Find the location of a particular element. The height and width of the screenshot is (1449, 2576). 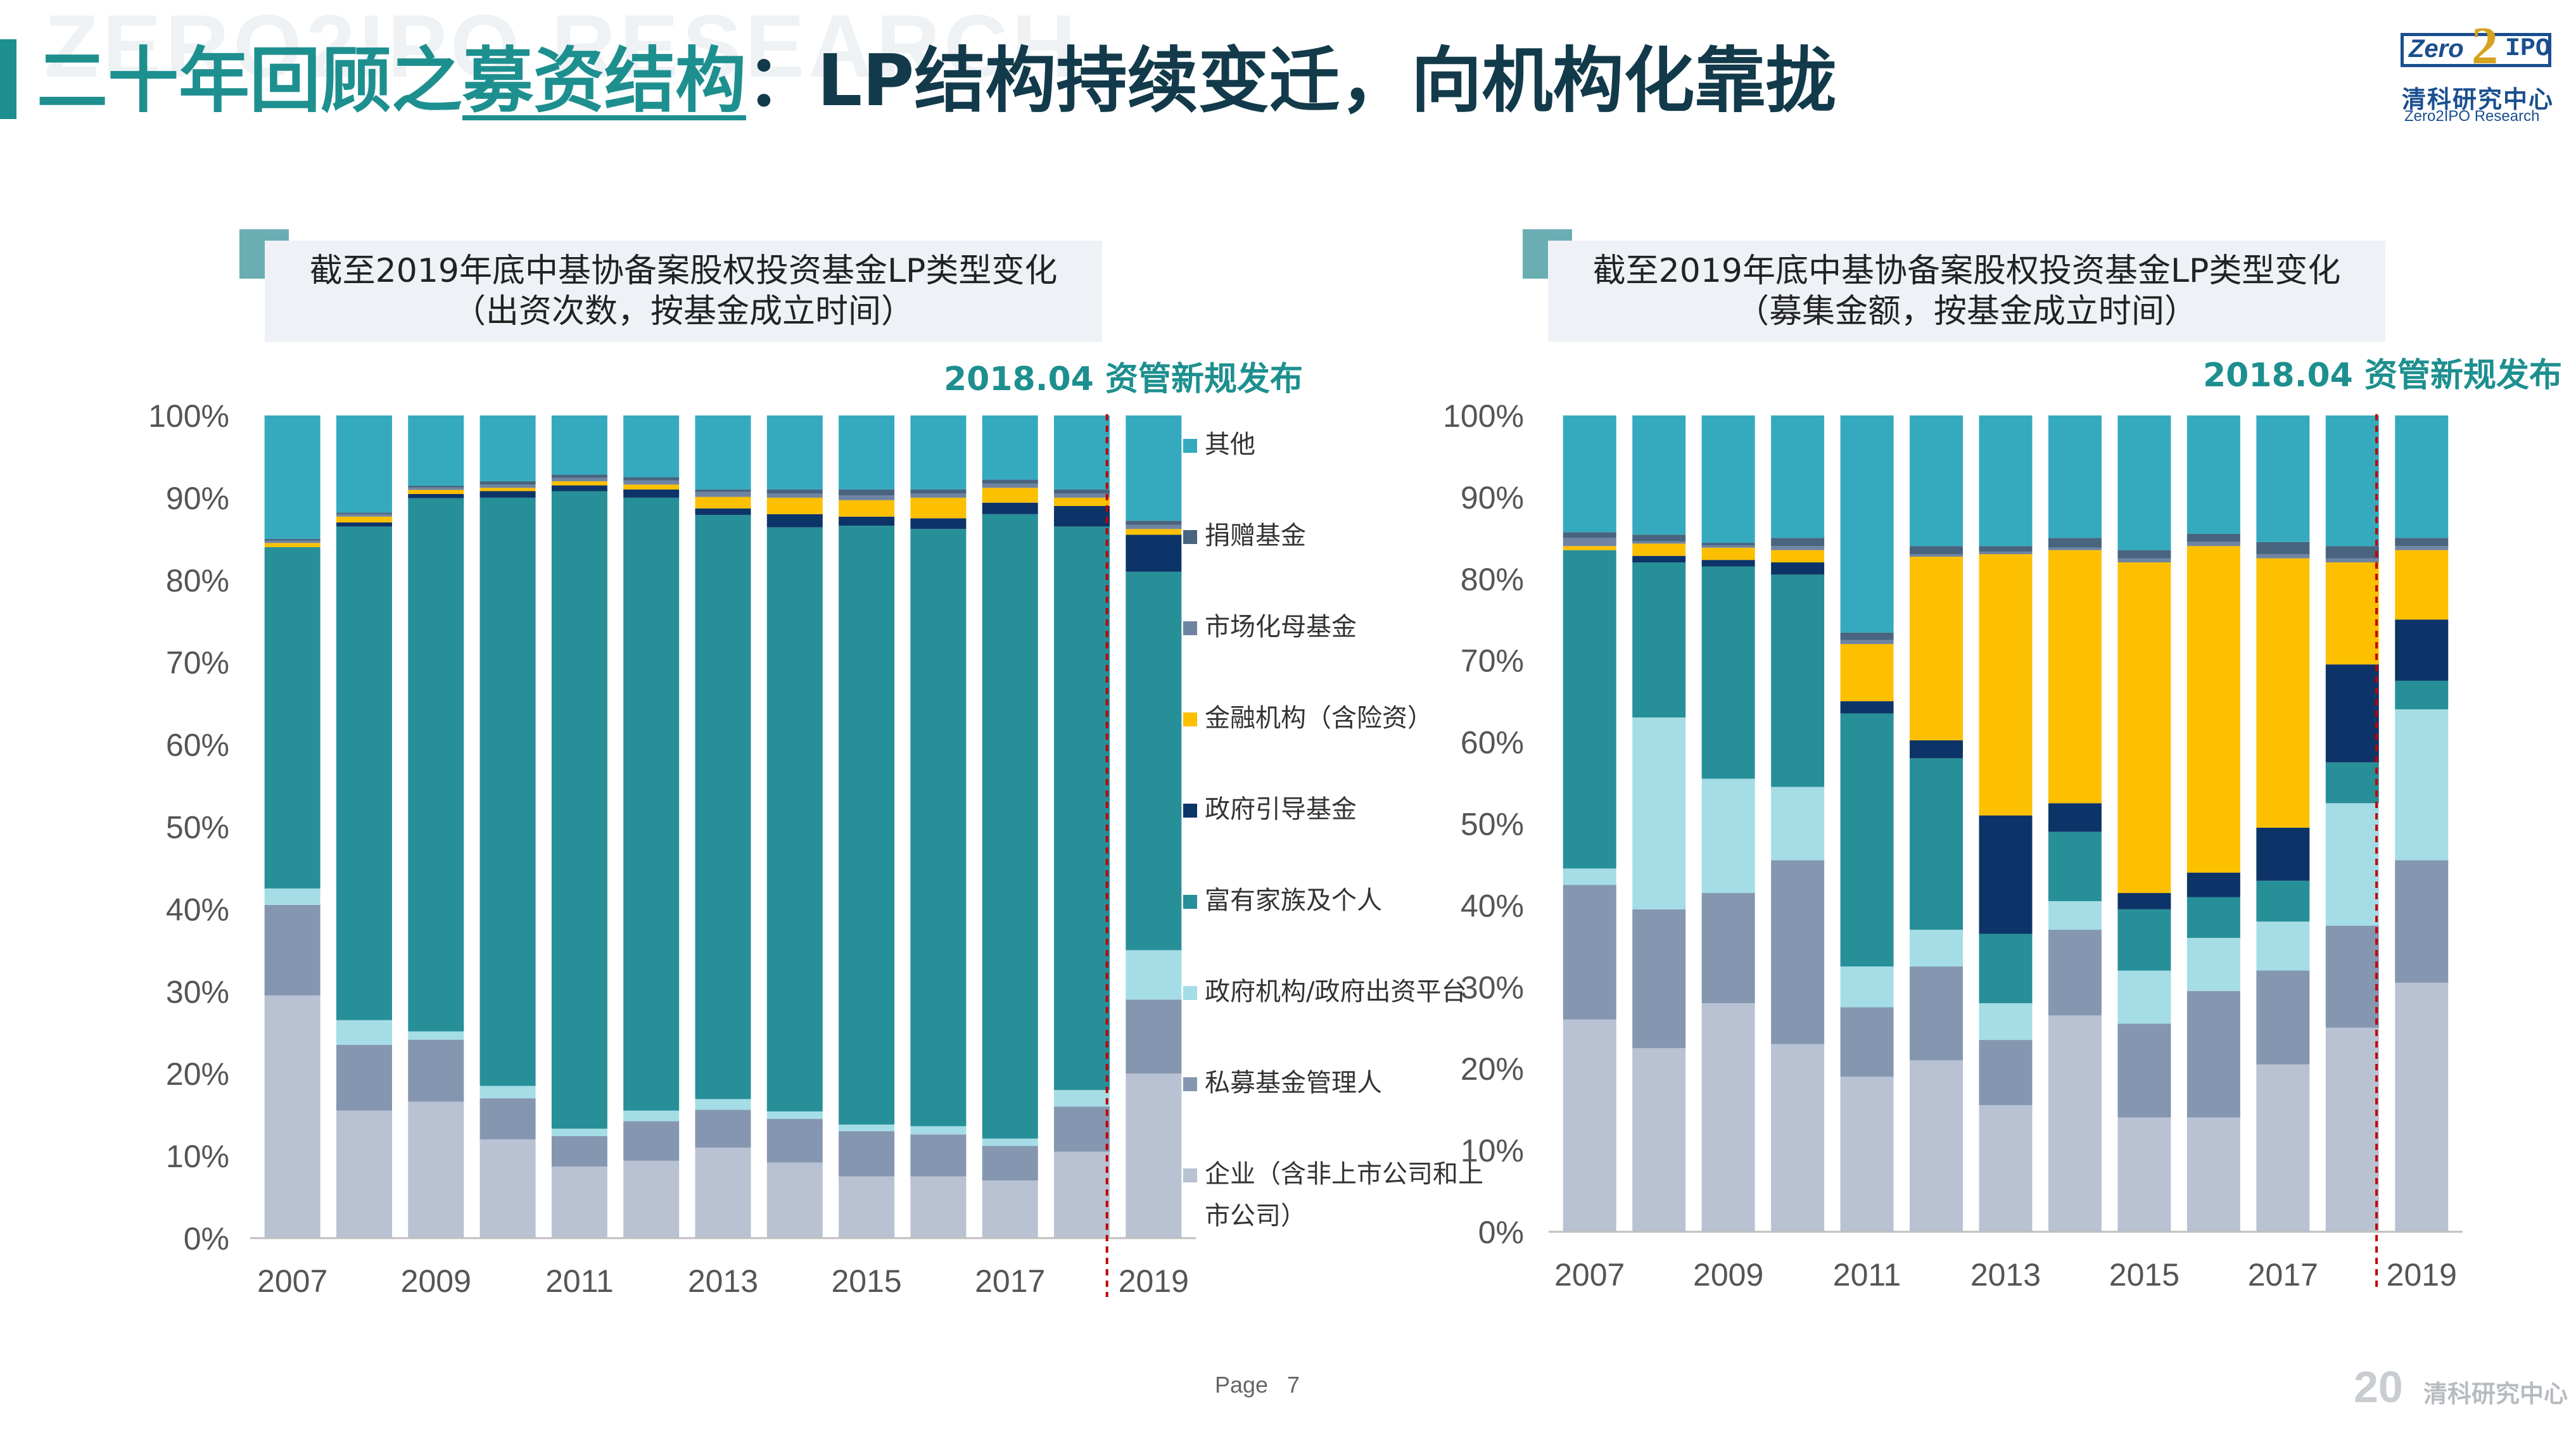

title-part-3: ：LP结构持续变迁，向机构化靠拢 is located at coordinates (1291, 81).